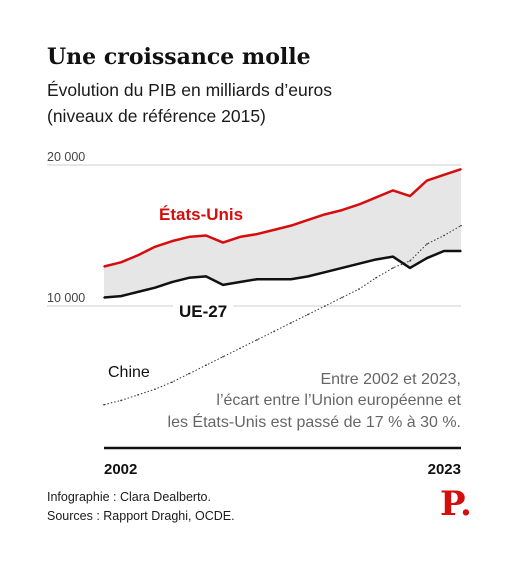 The width and height of the screenshot is (509, 577). I want to click on point-us-2021, so click(427, 180).